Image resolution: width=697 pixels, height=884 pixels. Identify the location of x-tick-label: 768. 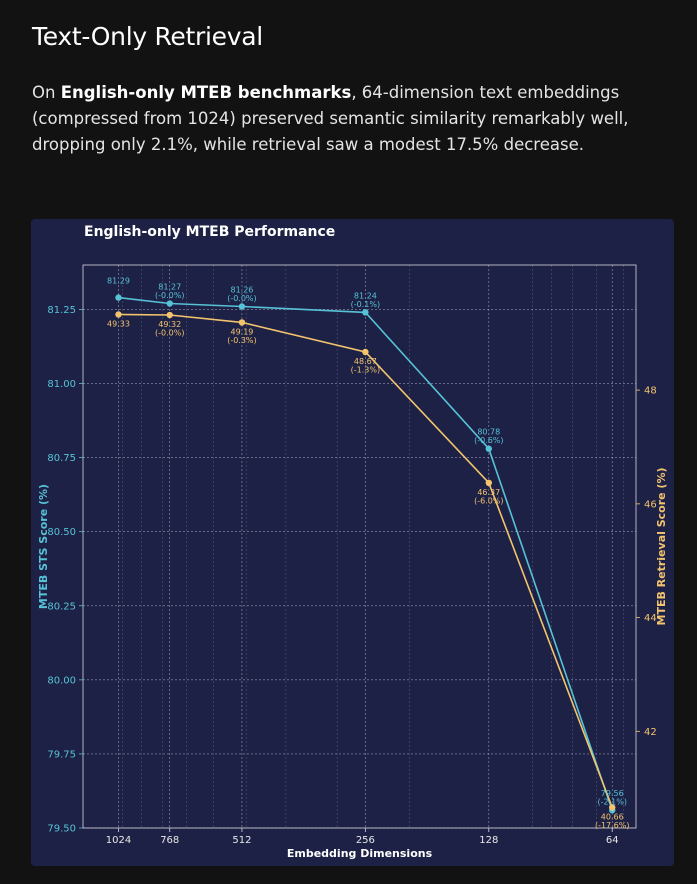
(169, 840).